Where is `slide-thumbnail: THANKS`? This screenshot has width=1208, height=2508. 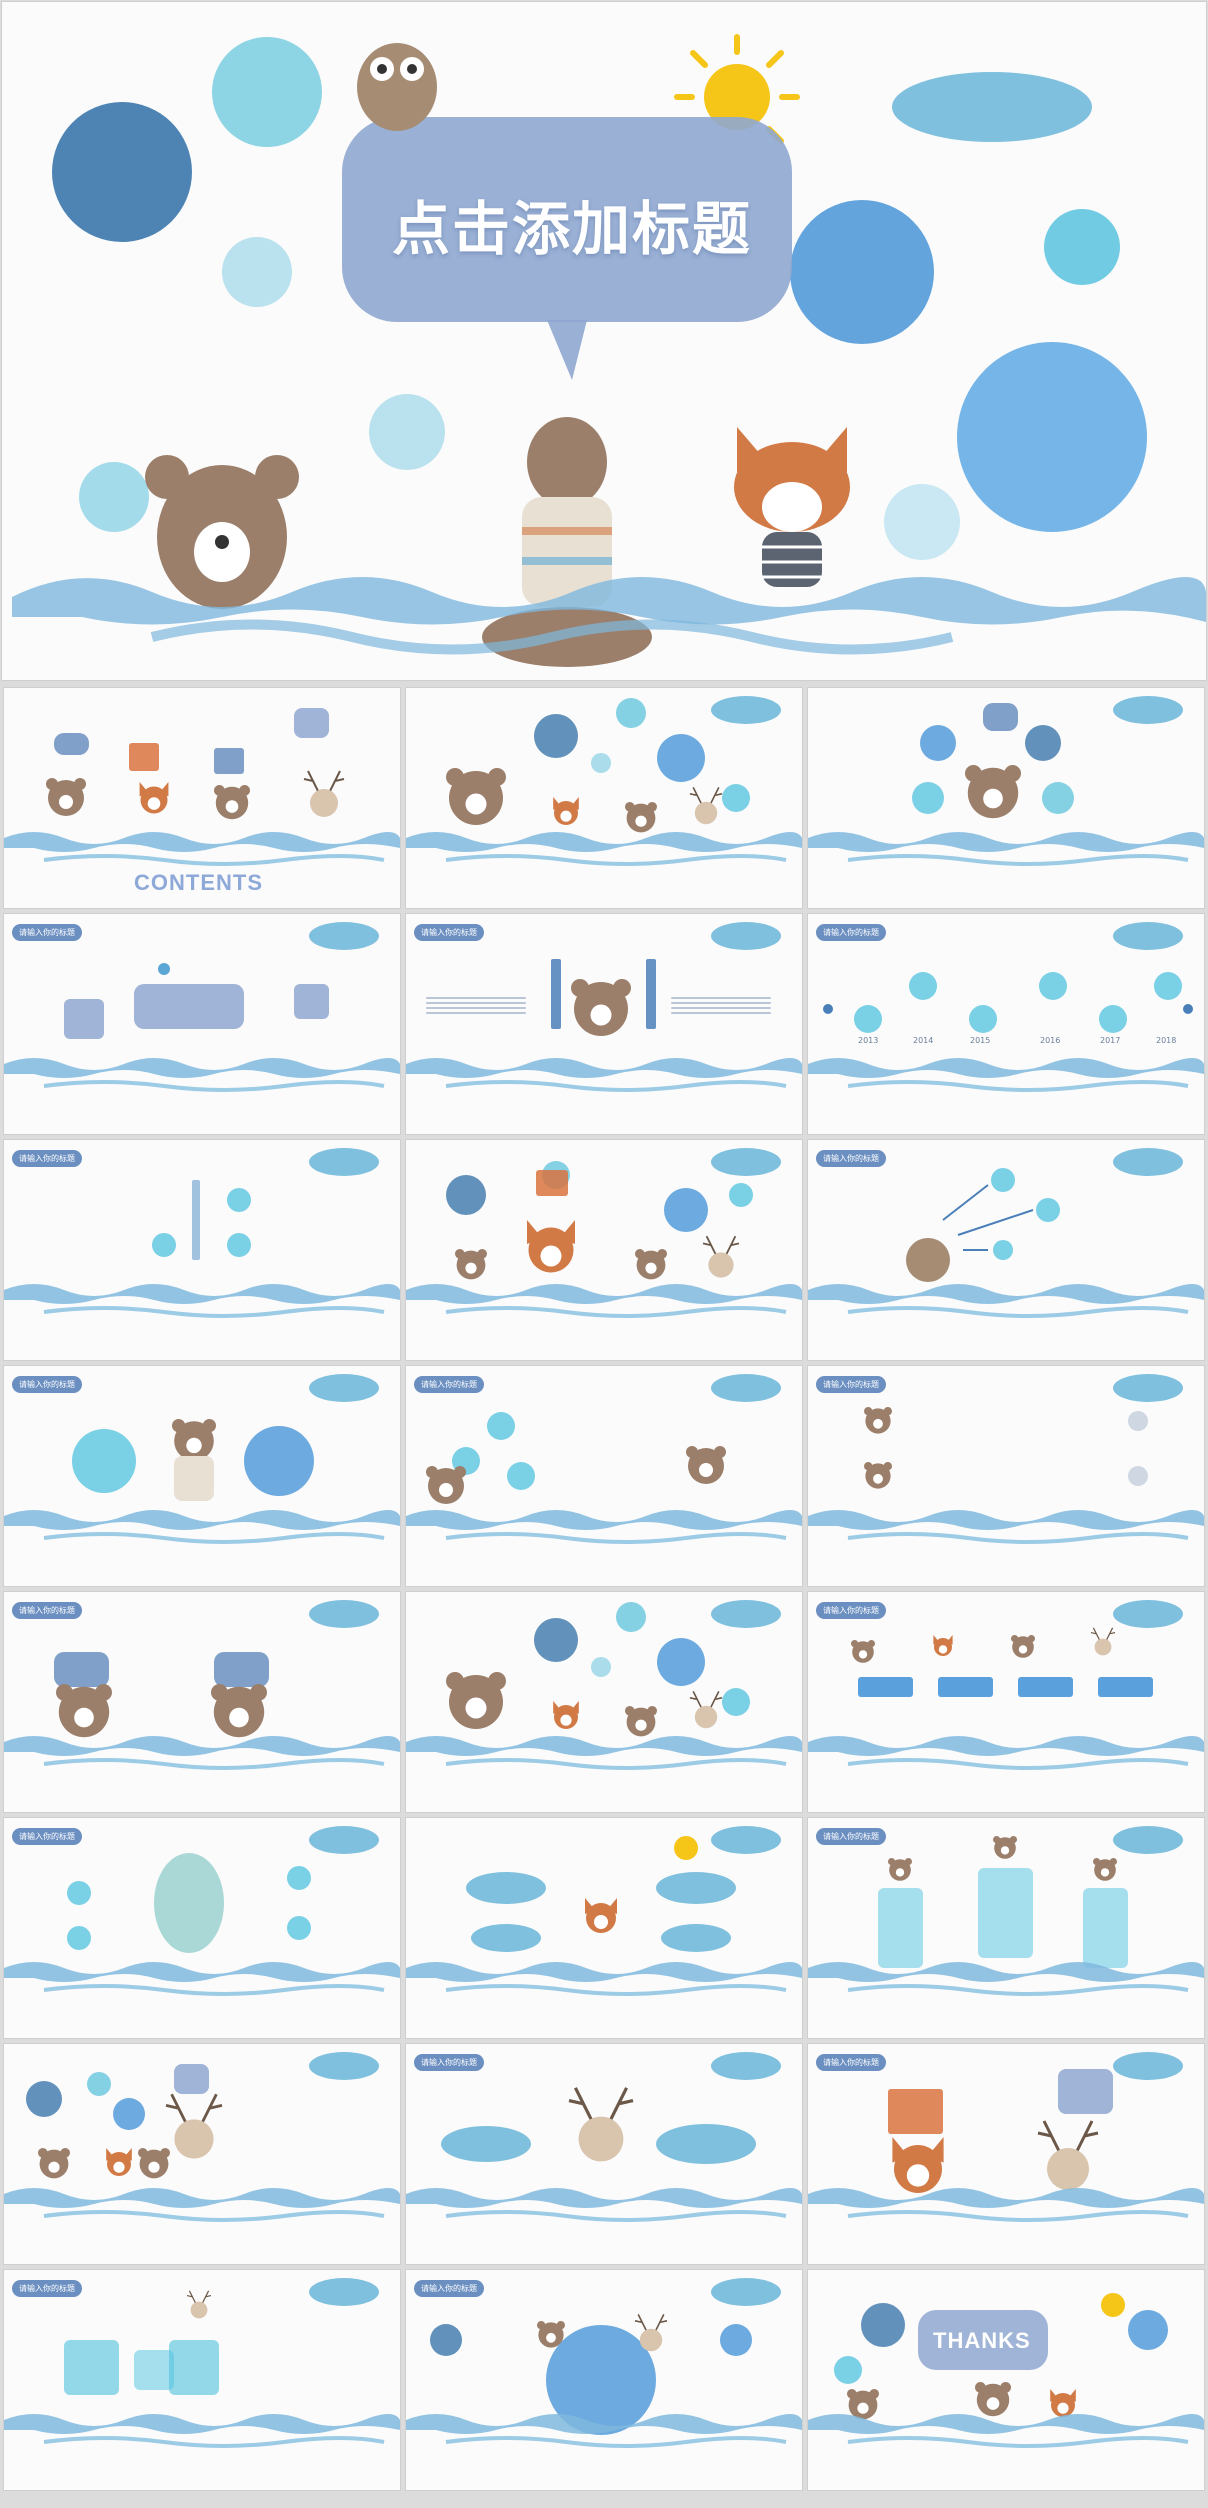 slide-thumbnail: THANKS is located at coordinates (1006, 2380).